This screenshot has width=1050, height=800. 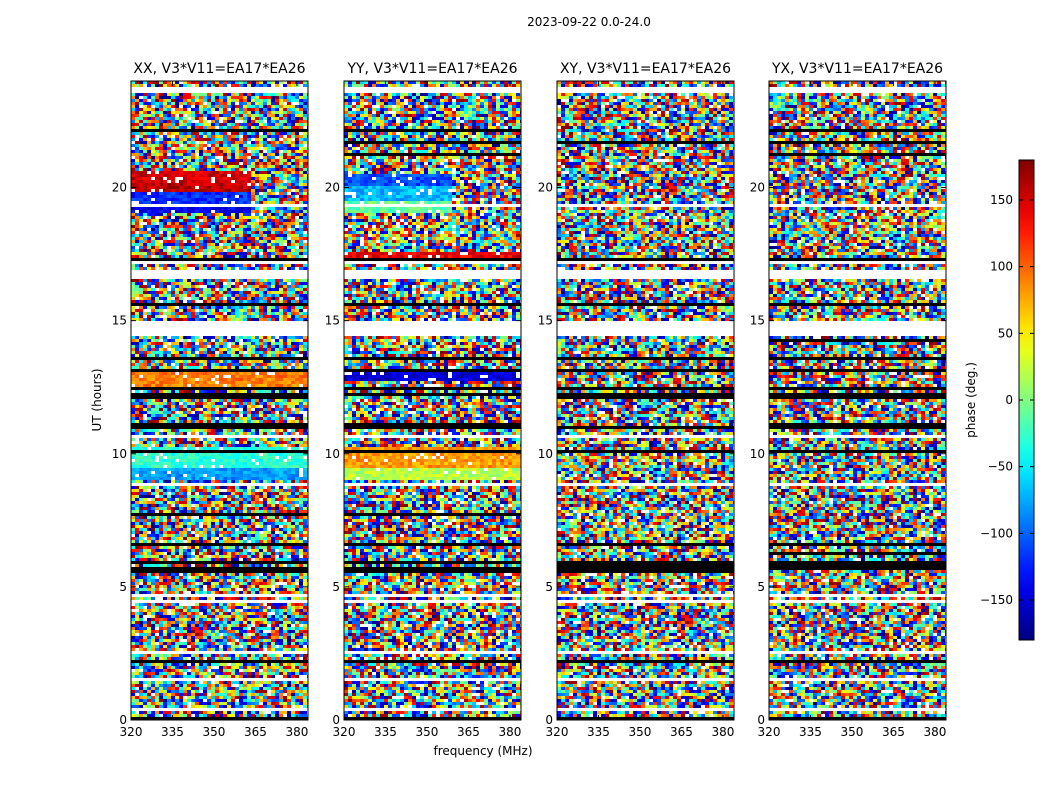 What do you see at coordinates (482, 751) in the screenshot?
I see `x-axis-label: frequency (MHz)` at bounding box center [482, 751].